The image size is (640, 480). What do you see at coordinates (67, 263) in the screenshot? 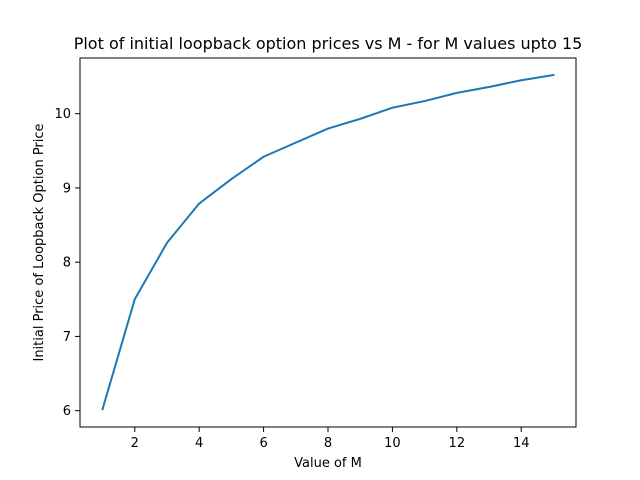
I see `y-tick-label: 8` at bounding box center [67, 263].